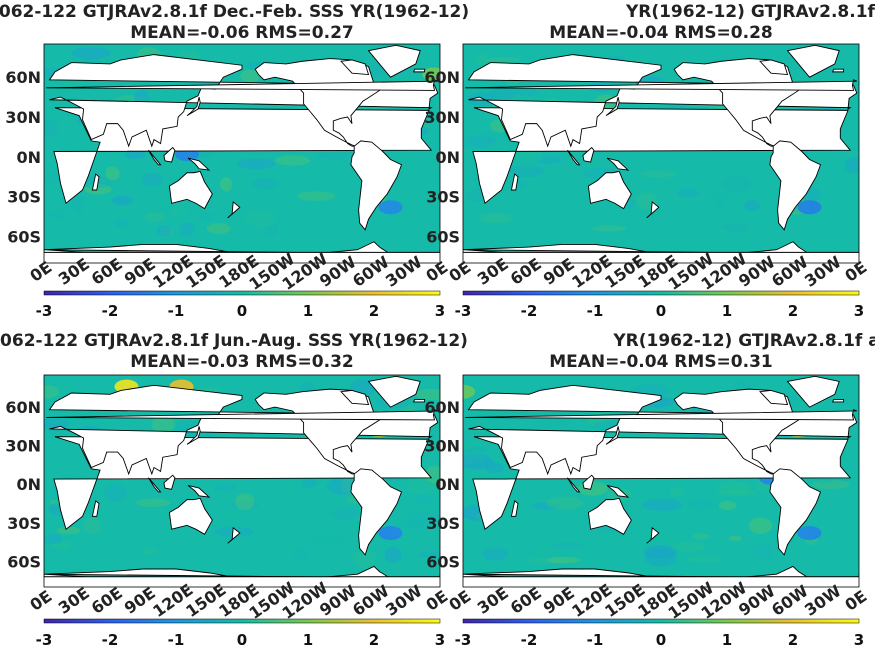 The width and height of the screenshot is (875, 656). I want to click on y-tick-label: 30S, so click(443, 197).